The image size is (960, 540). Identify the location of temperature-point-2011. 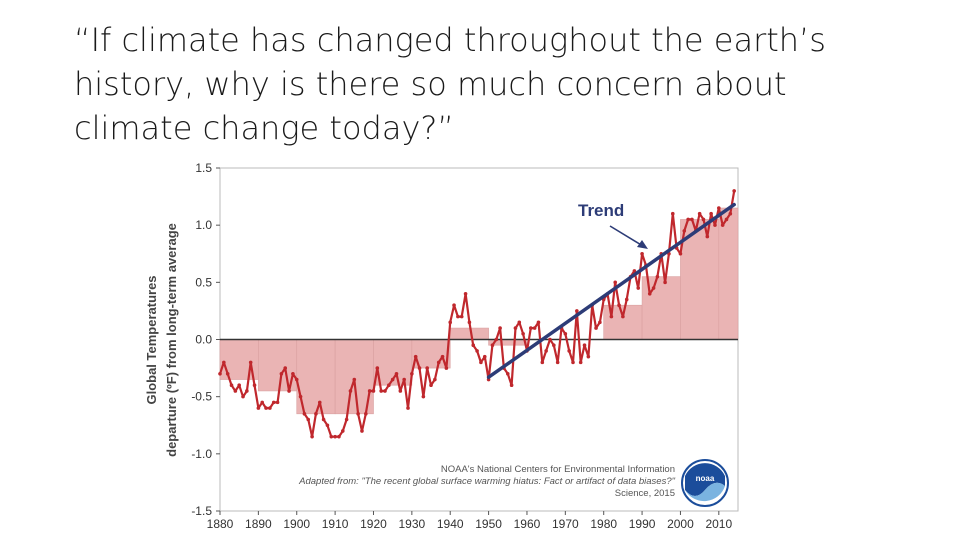
(722, 225).